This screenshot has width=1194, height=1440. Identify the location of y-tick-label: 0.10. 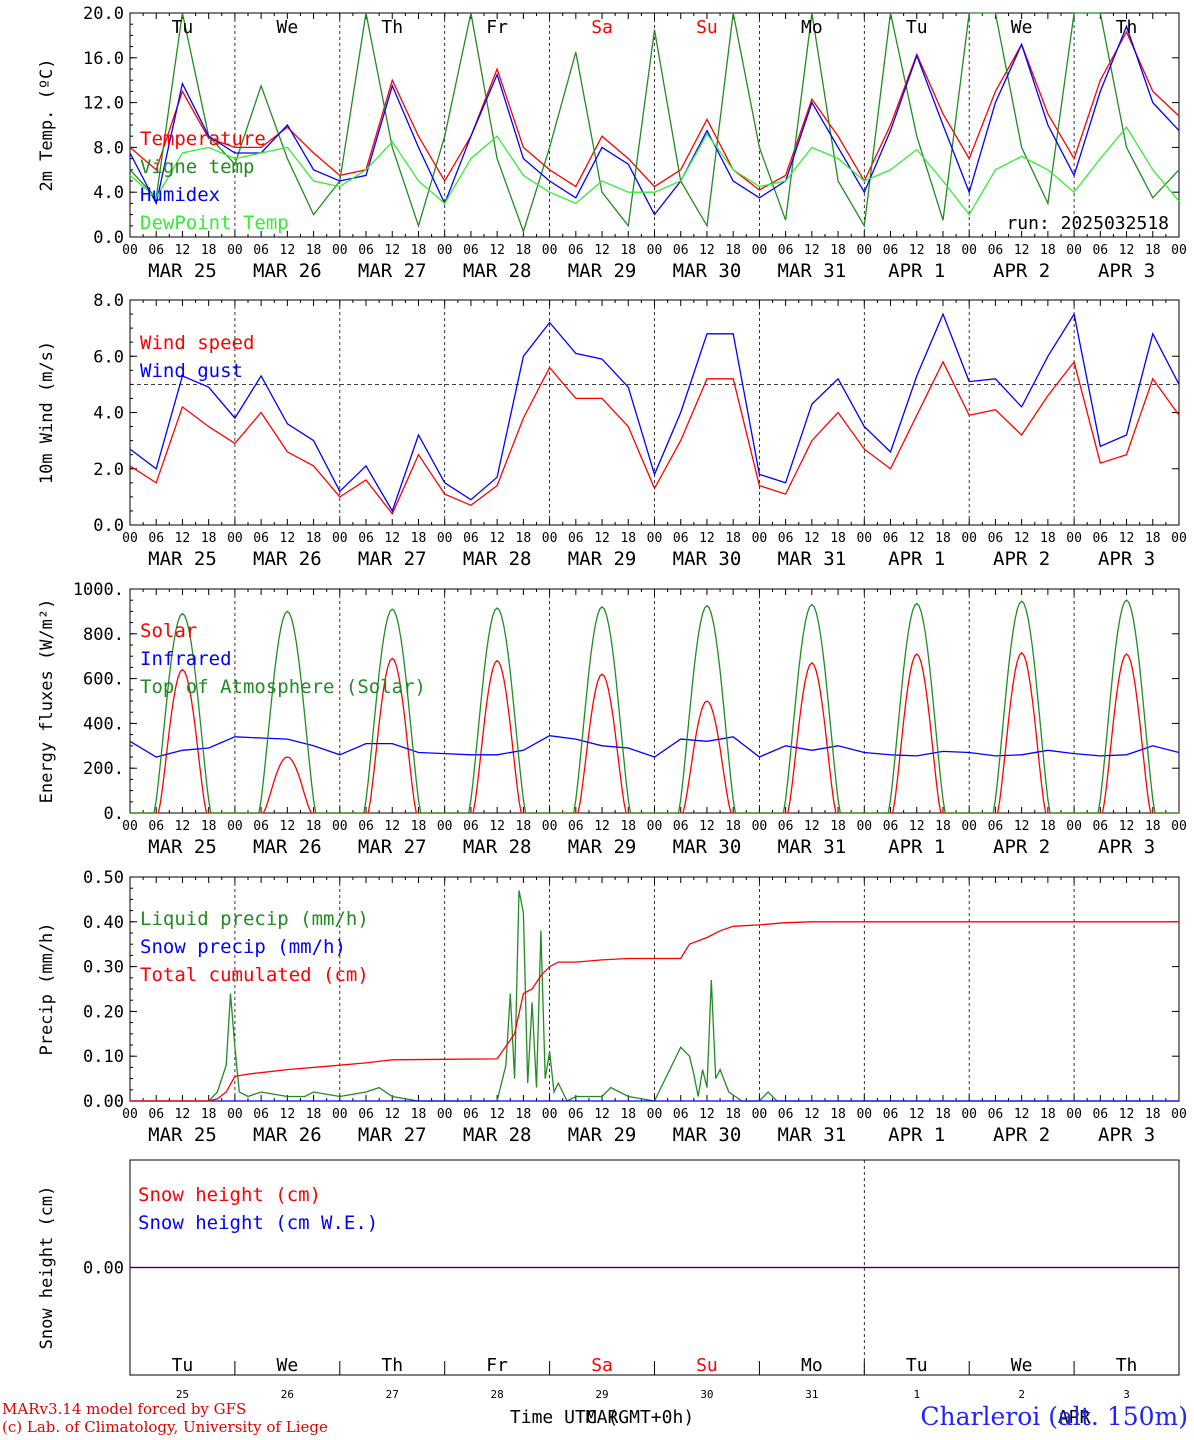
(103, 1057).